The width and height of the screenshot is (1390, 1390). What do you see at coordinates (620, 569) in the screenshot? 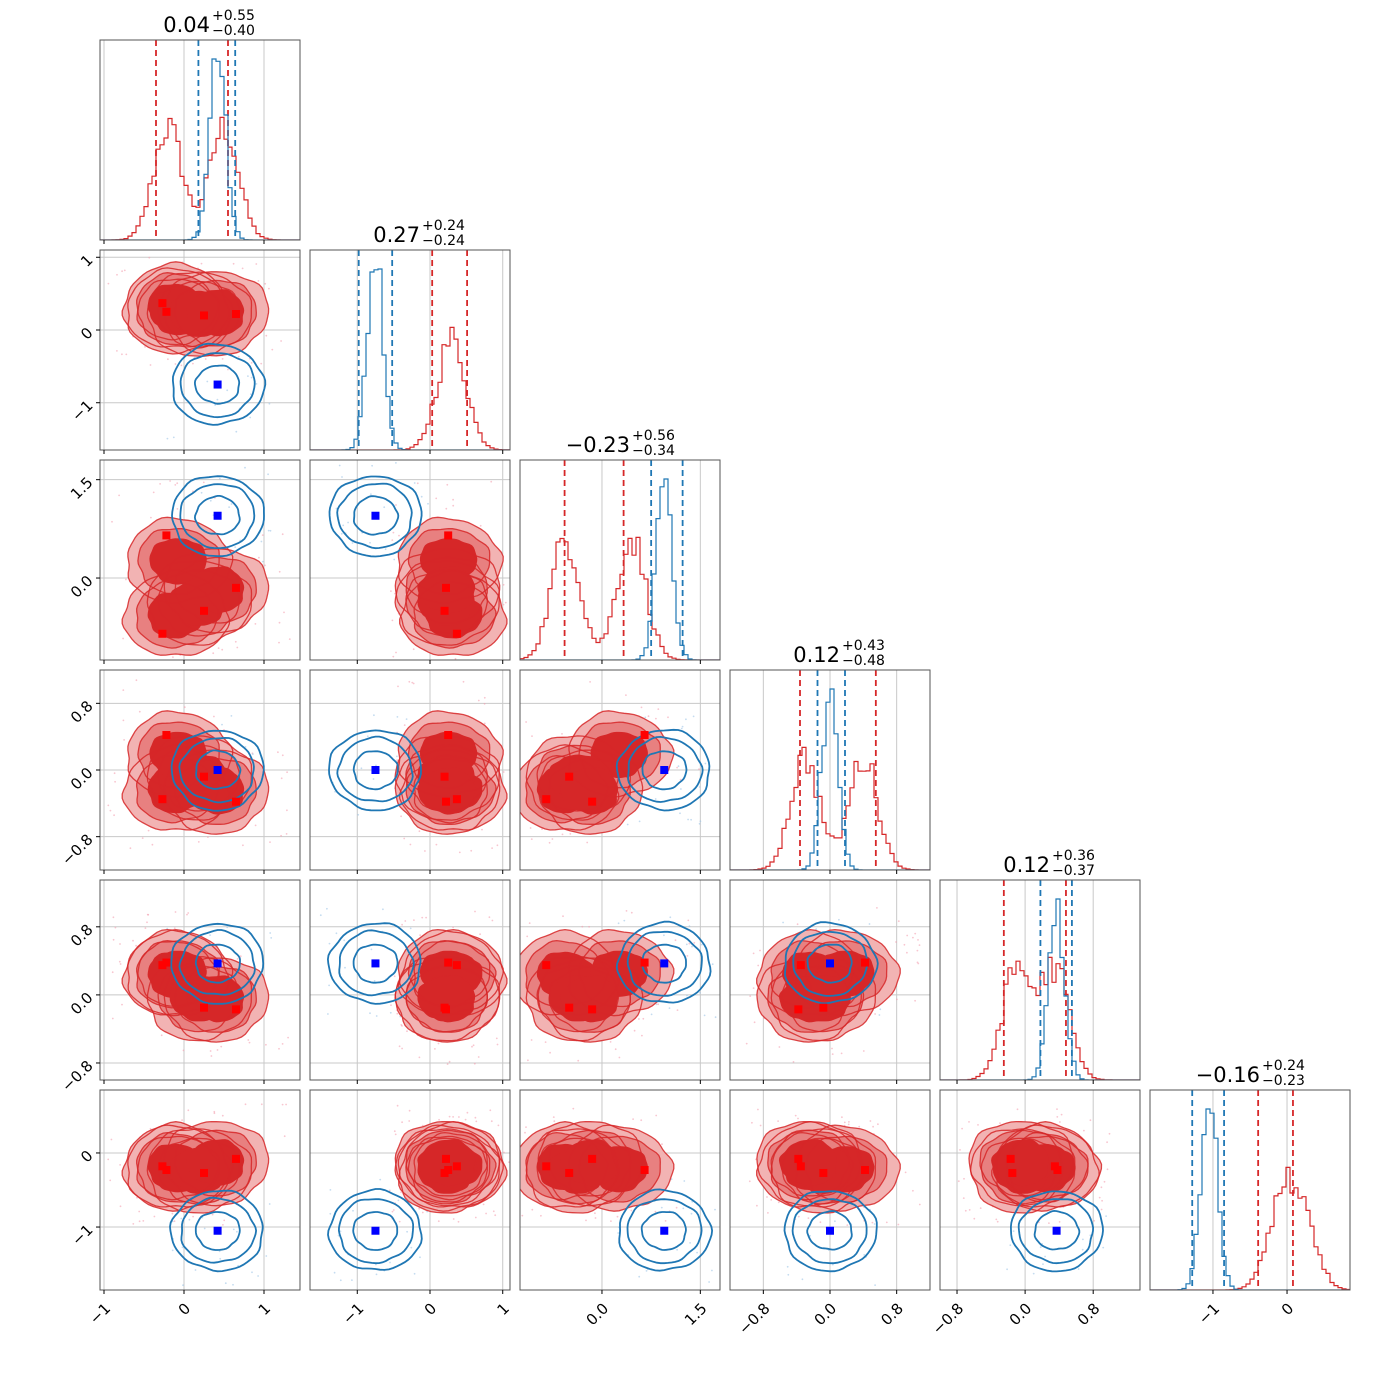
I see `blue-histogram` at bounding box center [620, 569].